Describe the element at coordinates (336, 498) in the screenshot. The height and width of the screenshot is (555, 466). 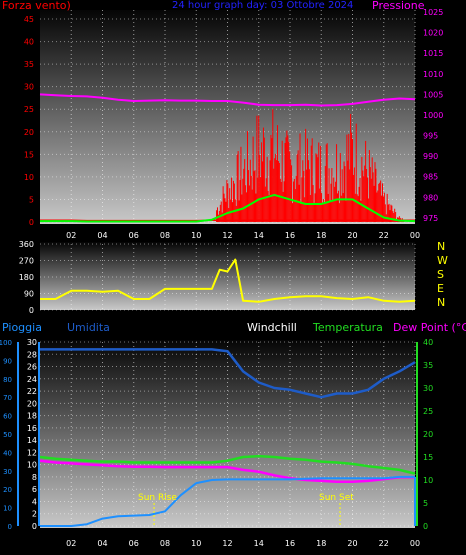
I see `sun-set-label: Sun Set` at that location.